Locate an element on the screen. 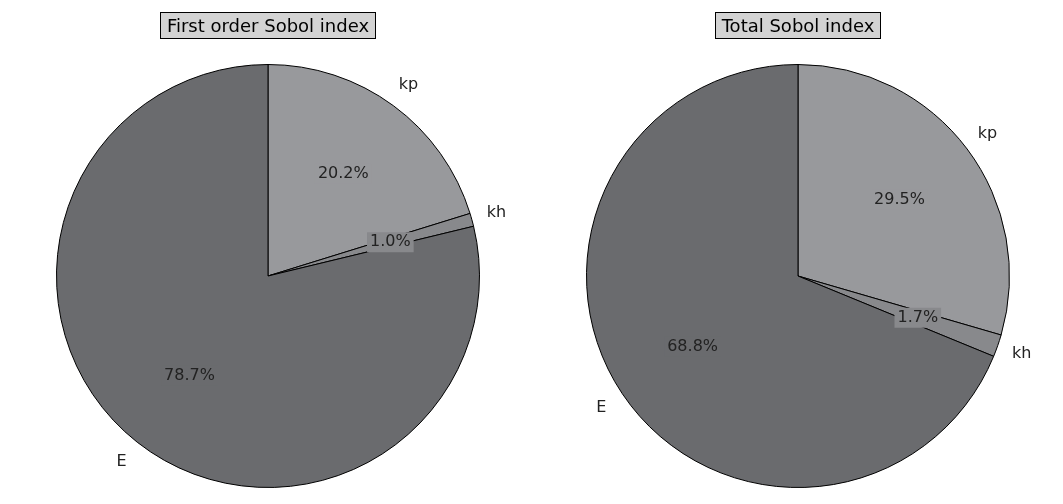 This screenshot has height=504, width=1063. data-label: 68.8% is located at coordinates (693, 345).